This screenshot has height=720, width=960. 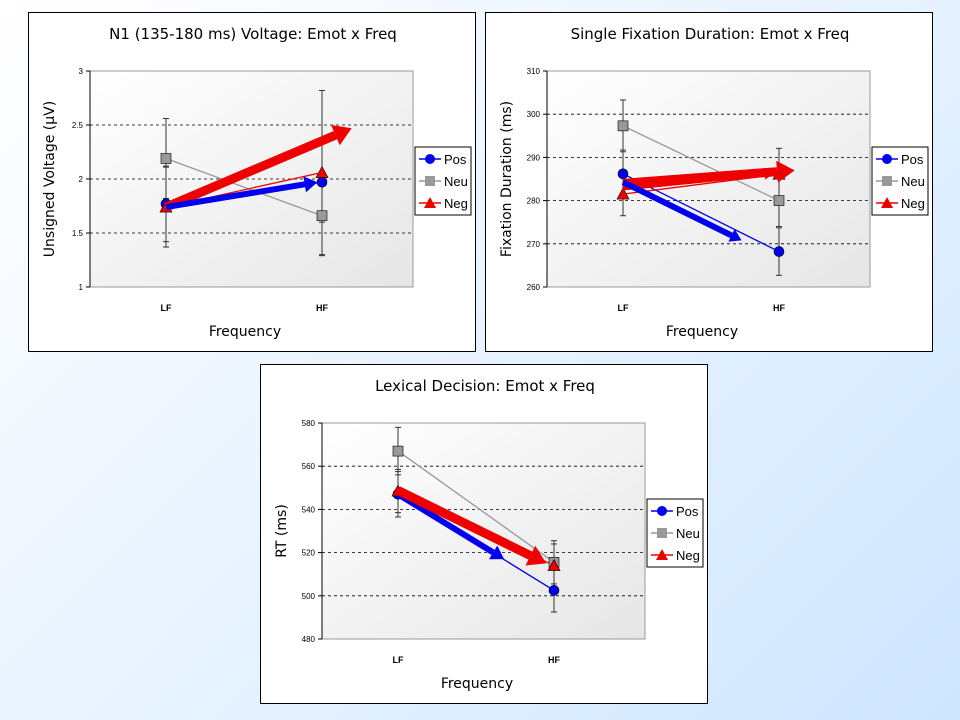 I want to click on y-tick-label: 2.5, so click(x=78, y=125).